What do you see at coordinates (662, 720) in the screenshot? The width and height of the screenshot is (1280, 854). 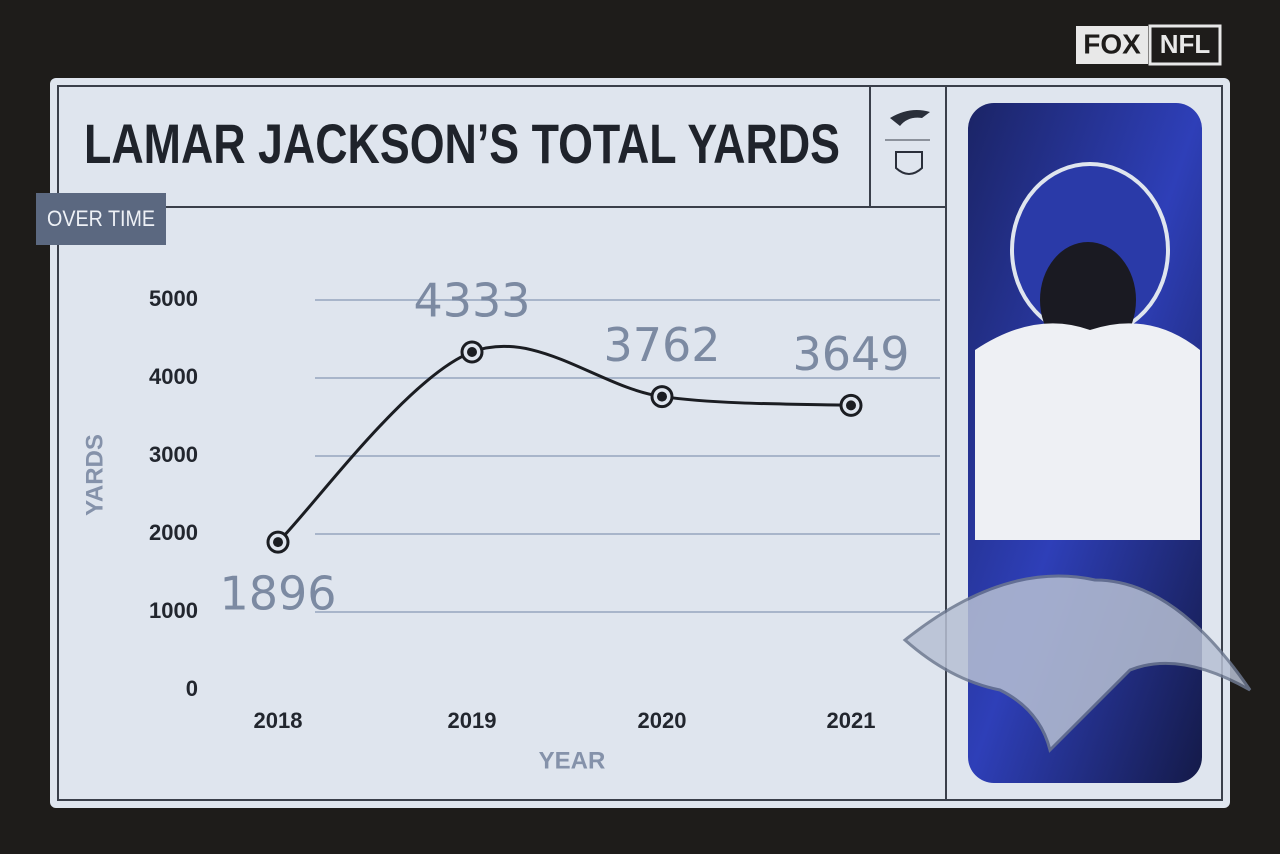 I see `x-tick-label: 2020` at bounding box center [662, 720].